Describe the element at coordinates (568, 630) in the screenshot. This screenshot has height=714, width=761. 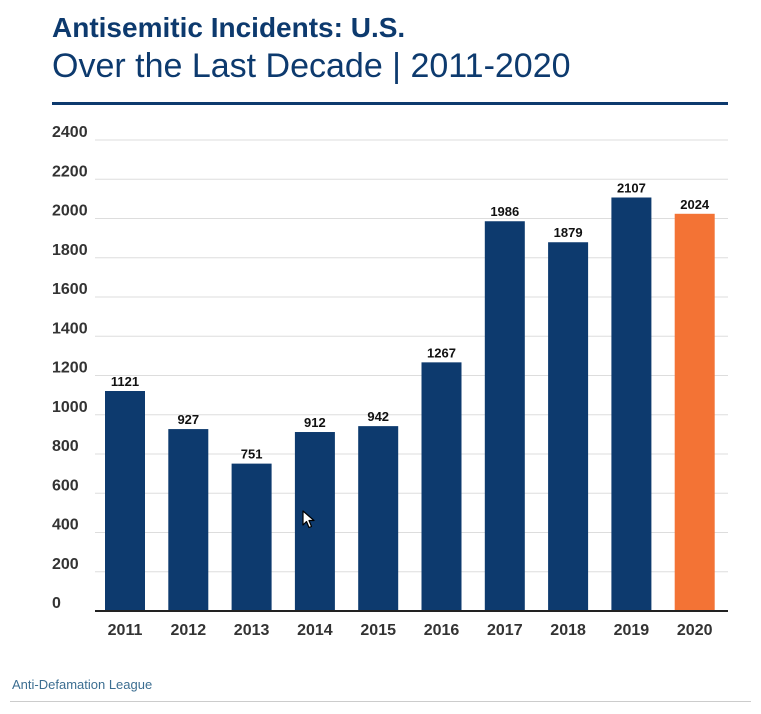
I see `x-tick-label: 2018` at that location.